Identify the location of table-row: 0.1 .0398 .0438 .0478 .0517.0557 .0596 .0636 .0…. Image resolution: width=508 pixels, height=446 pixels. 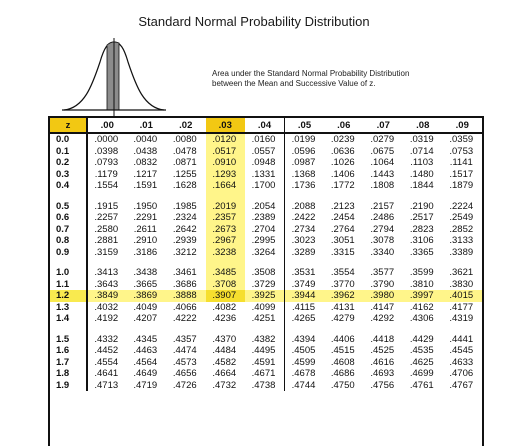
(266, 151).